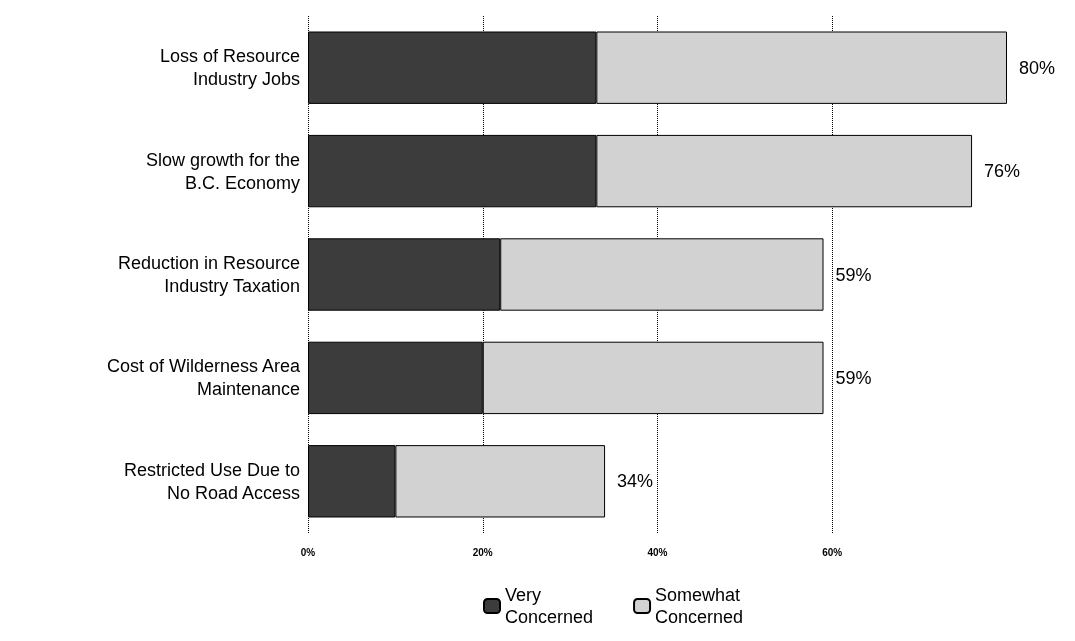 Image resolution: width=1075 pixels, height=641 pixels. Describe the element at coordinates (699, 606) in the screenshot. I see `legend-label: Somewhat Concerned` at that location.